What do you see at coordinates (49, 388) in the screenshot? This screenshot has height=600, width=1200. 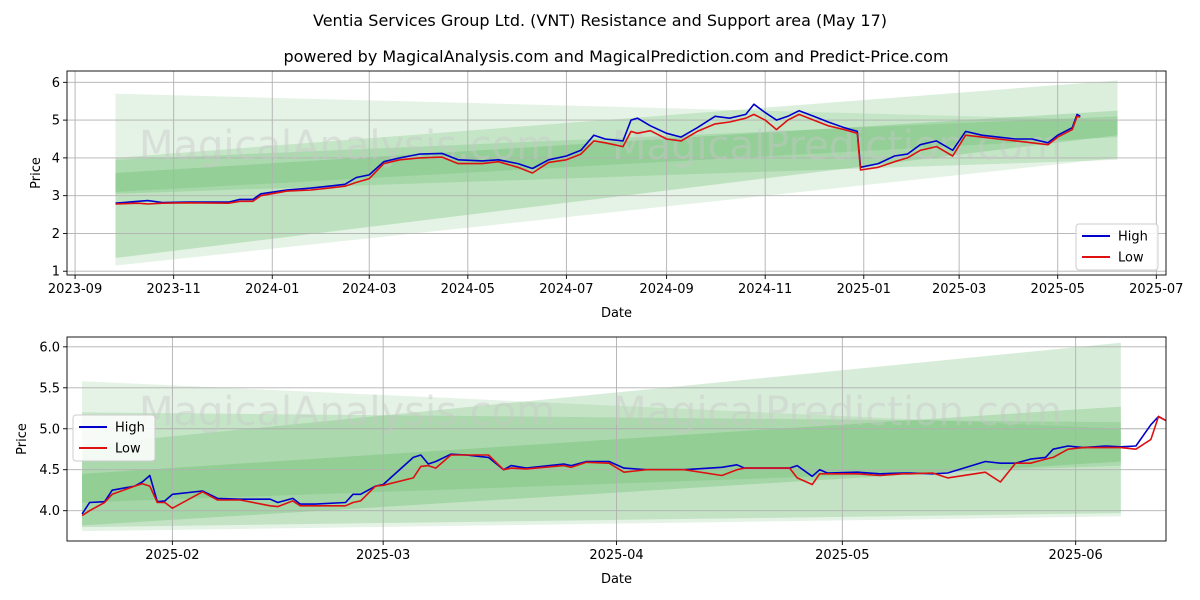 I see `y-tick-label: 5.5` at bounding box center [49, 388].